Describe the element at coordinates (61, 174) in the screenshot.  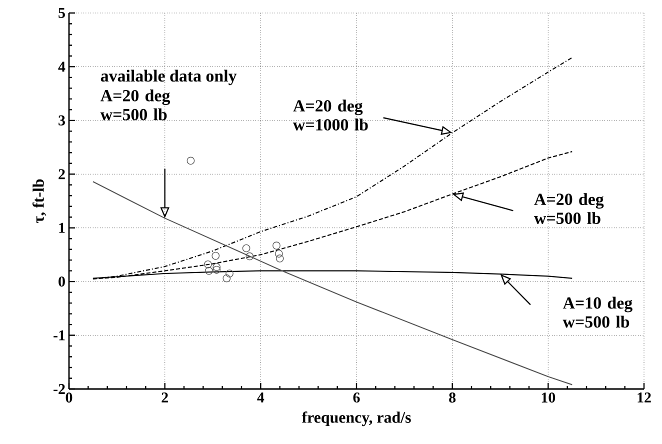
I see `y-tick-label: 2` at that location.